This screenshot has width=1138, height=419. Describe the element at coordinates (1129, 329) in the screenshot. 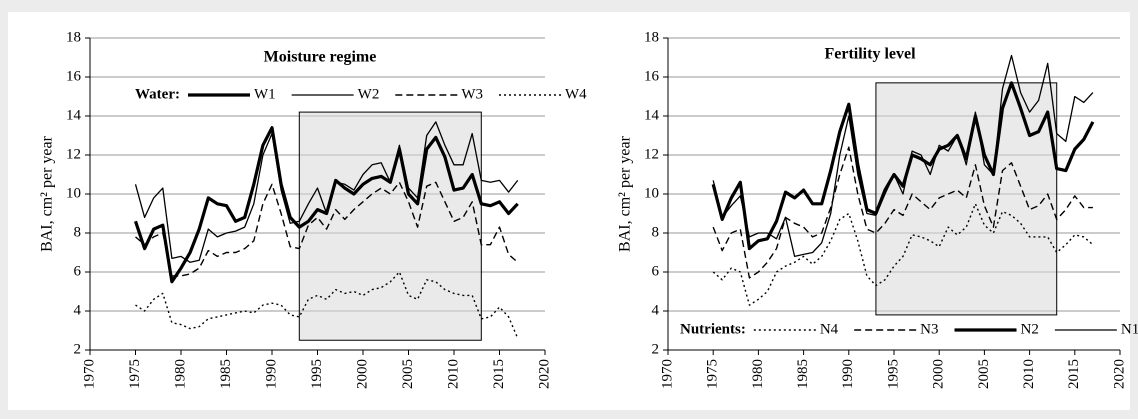

I see `legend-label: N1` at that location.